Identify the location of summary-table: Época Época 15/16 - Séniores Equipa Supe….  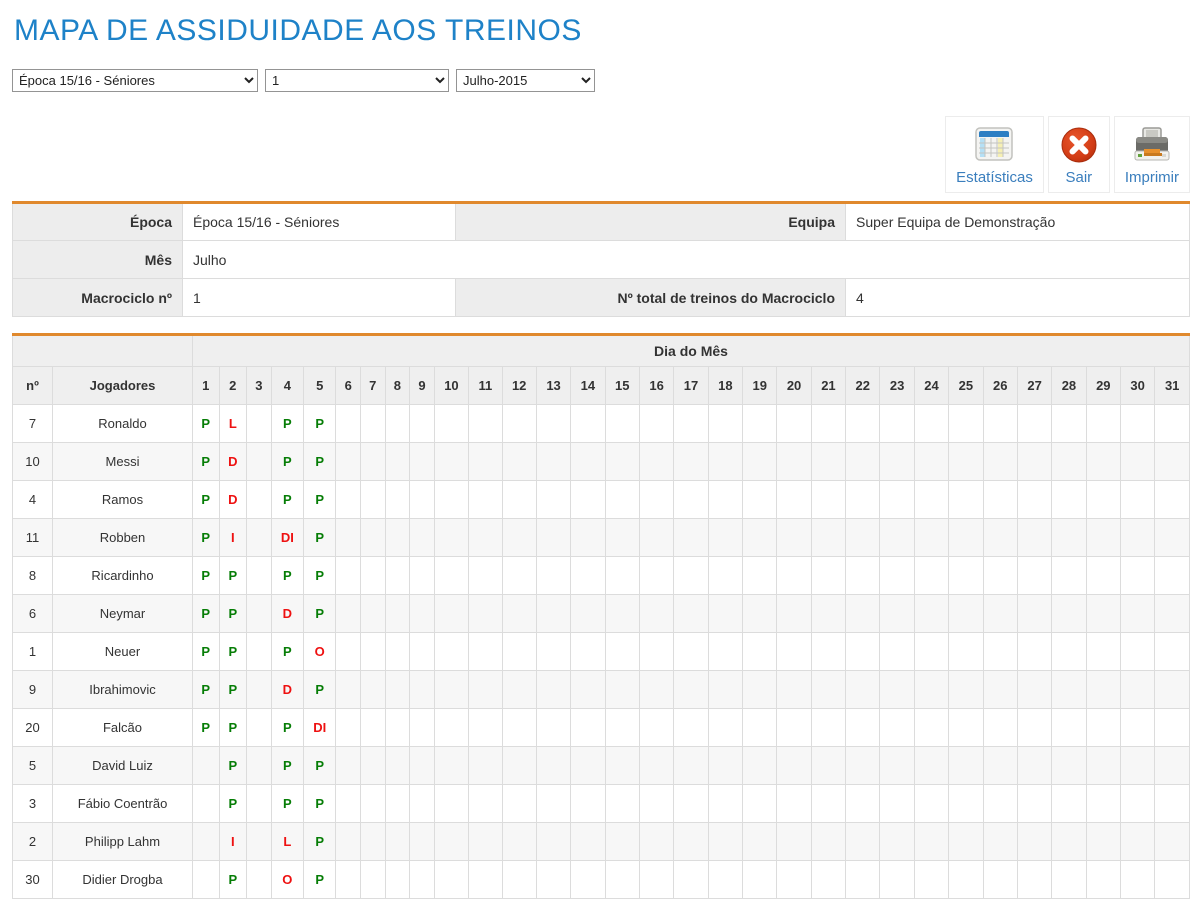
(601, 259).